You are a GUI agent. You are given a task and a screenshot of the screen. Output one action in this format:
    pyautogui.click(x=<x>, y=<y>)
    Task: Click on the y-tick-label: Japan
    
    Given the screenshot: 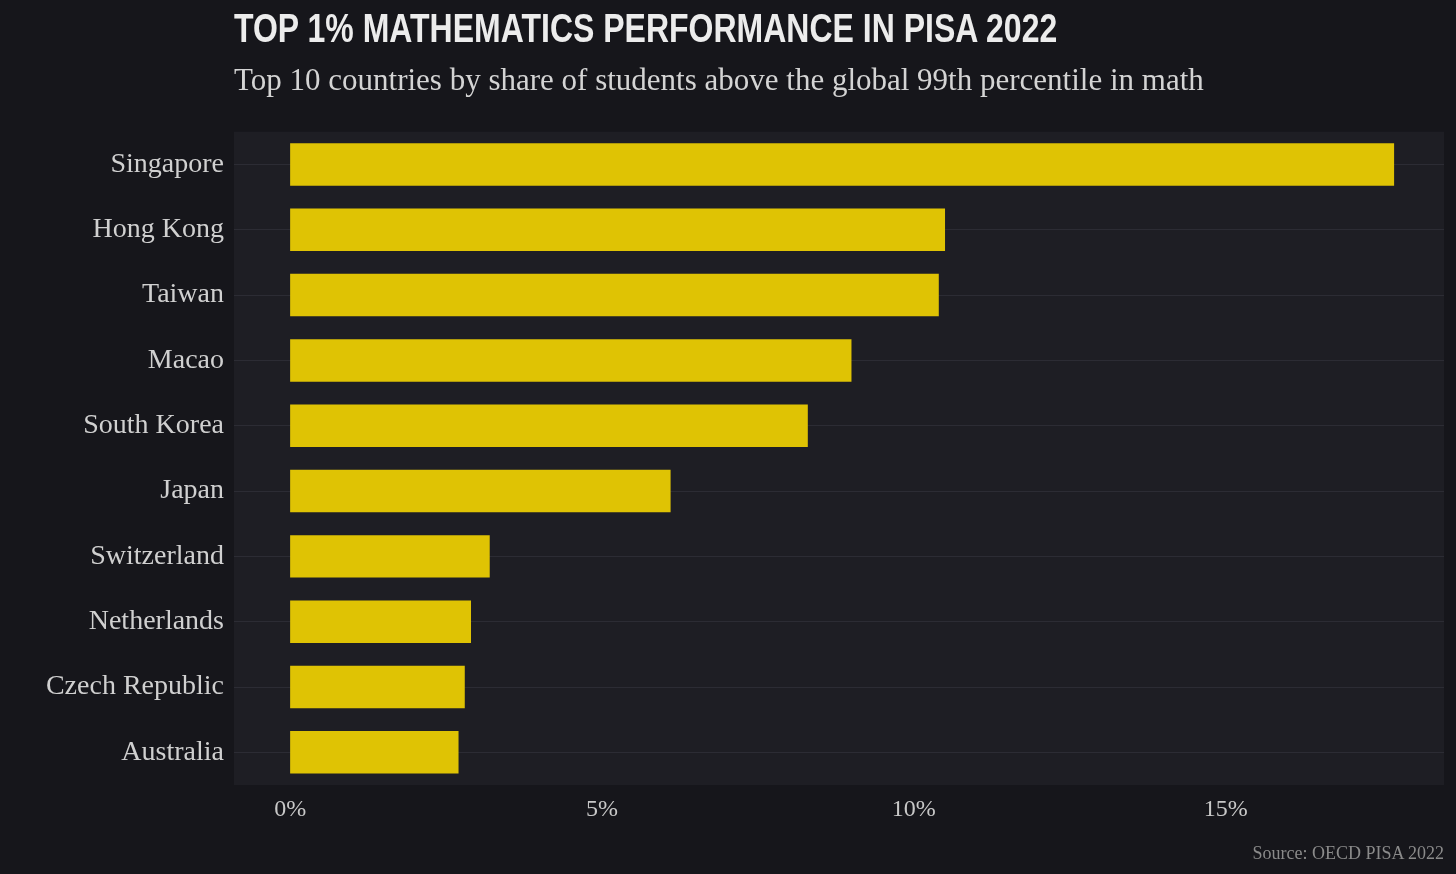 What is the action you would take?
    pyautogui.click(x=192, y=489)
    